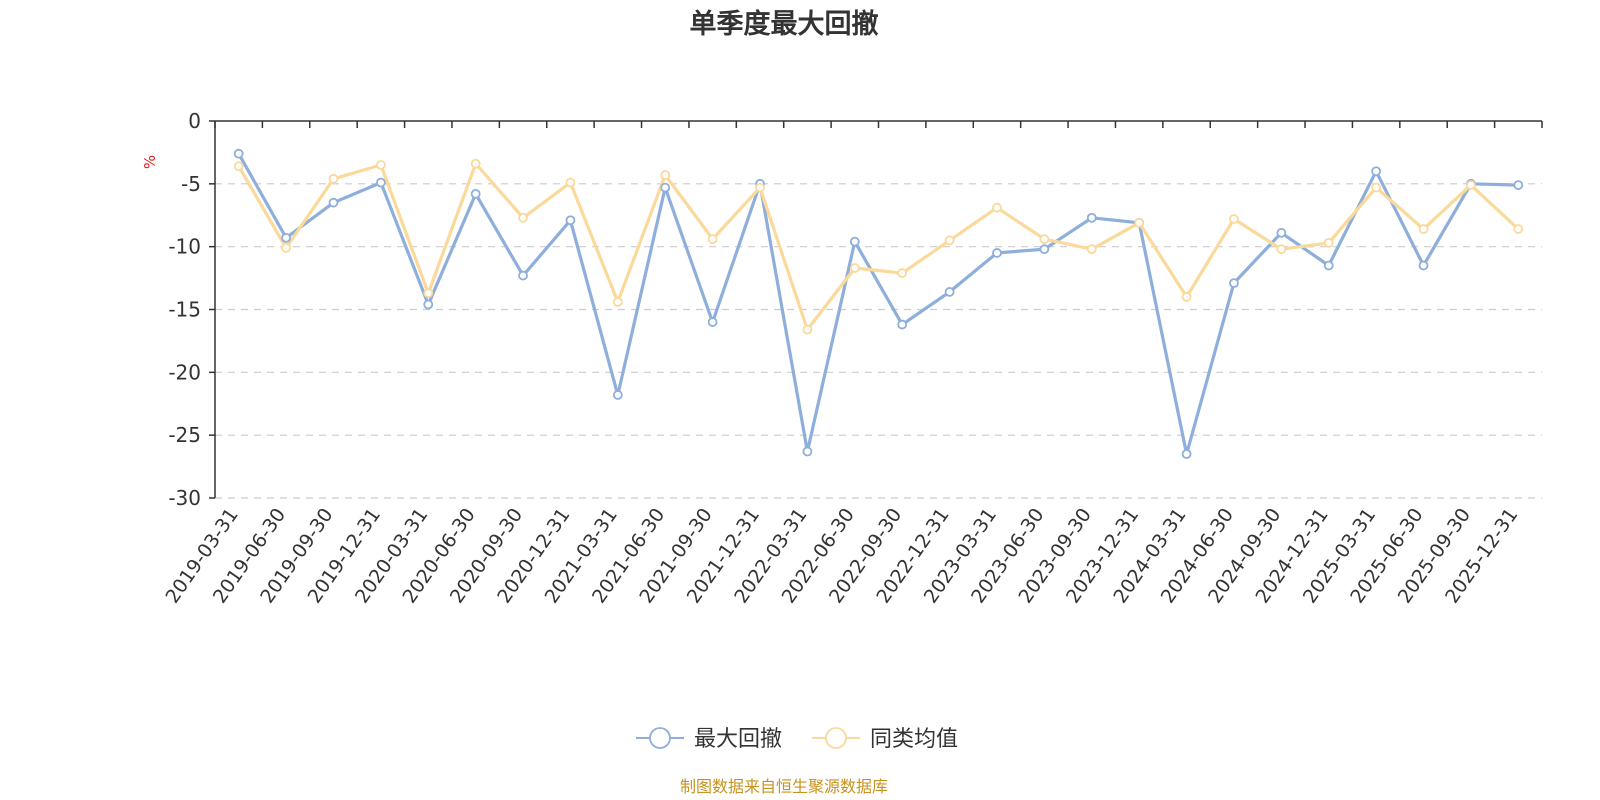 This screenshot has width=1600, height=800. What do you see at coordinates (184, 498) in the screenshot?
I see `y-tick-label: -30` at bounding box center [184, 498].